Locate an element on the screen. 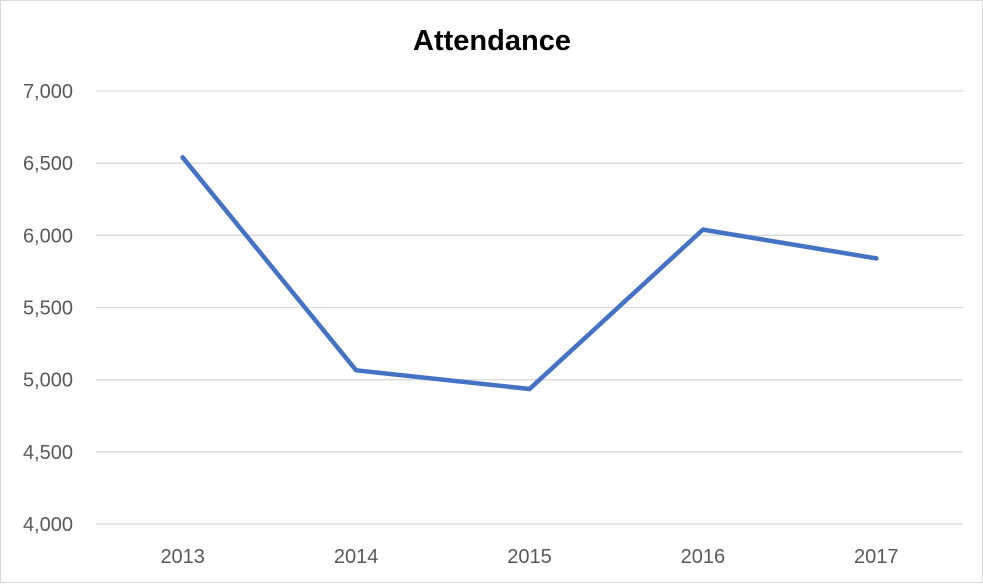 This screenshot has width=983, height=584. y-tick-label: 6,500 is located at coordinates (48, 164).